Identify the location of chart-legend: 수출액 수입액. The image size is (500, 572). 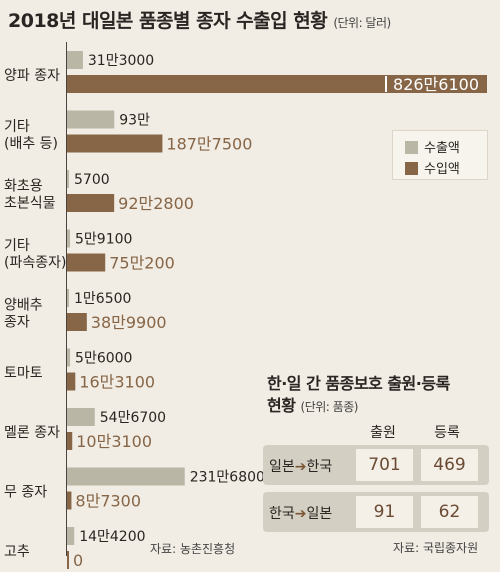
(440, 155).